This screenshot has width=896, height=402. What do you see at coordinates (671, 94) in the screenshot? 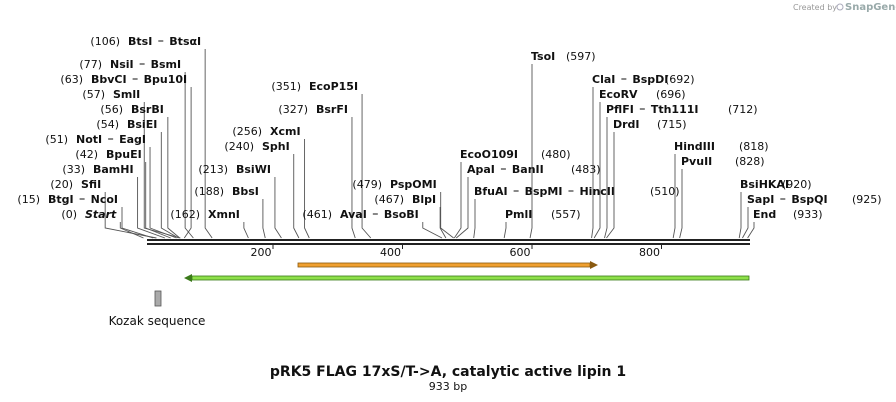
I see `site-position: (696)` at bounding box center [671, 94].